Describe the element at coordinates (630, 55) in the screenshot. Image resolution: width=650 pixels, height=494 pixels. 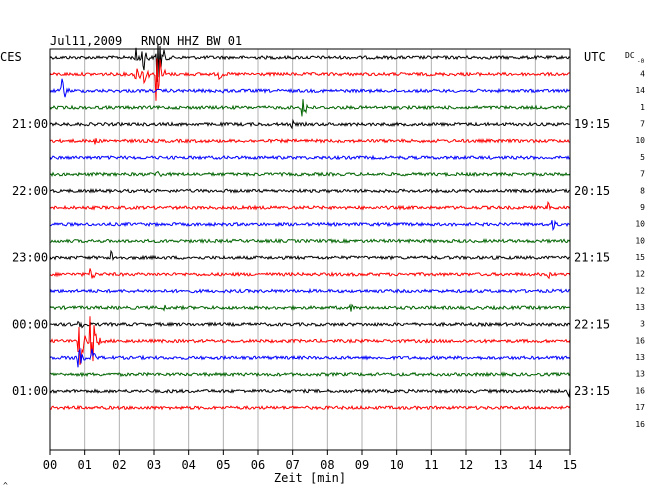
I see `dc-label: DC` at that location.